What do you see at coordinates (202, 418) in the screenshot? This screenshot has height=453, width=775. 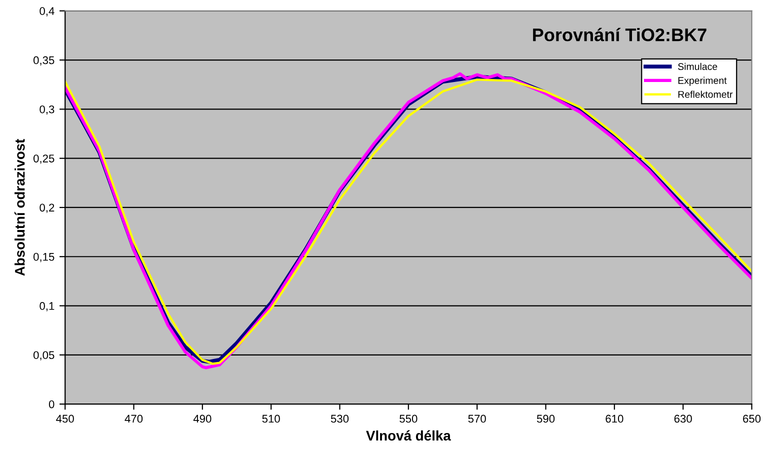 I see `x-tick-label: 490` at bounding box center [202, 418].